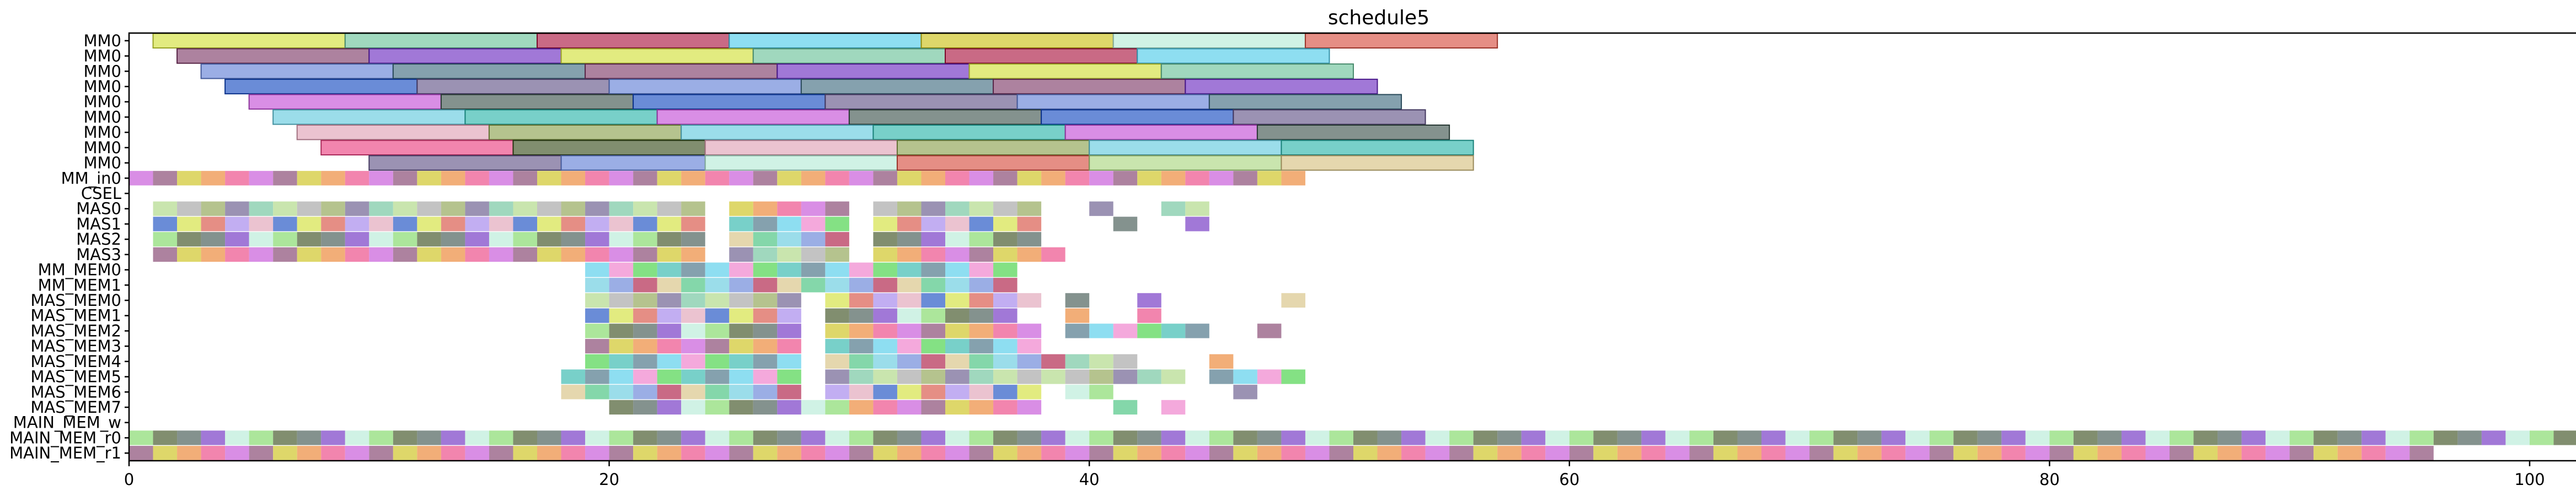 The width and height of the screenshot is (2576, 496). What do you see at coordinates (98, 223) in the screenshot?
I see `y-tick-label: MAS1` at bounding box center [98, 223].